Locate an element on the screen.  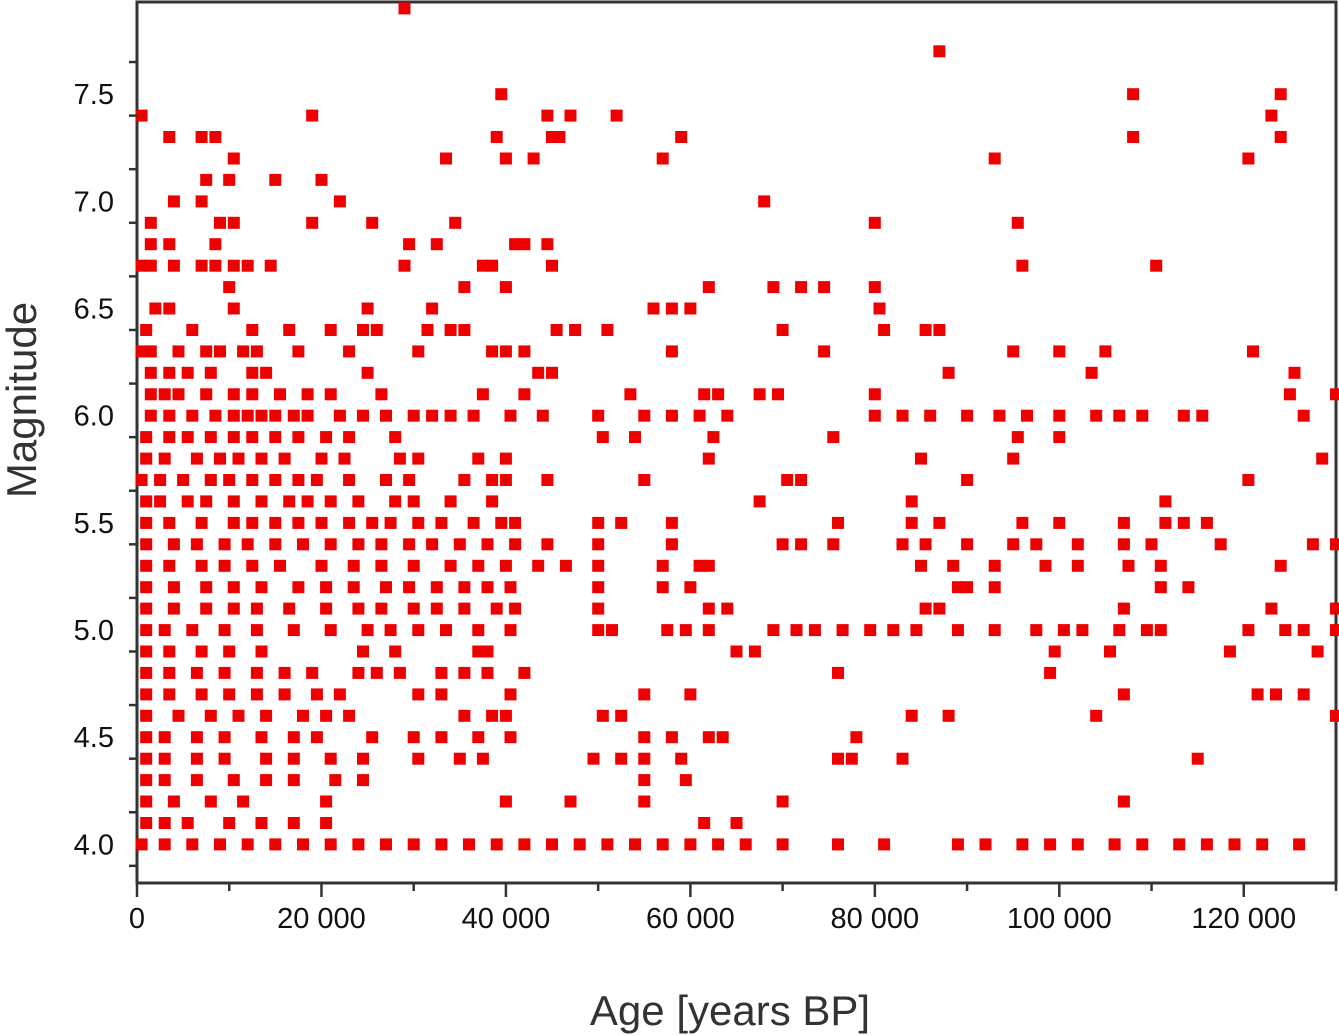
y-tick-label: 4.0 is located at coordinates (94, 845).